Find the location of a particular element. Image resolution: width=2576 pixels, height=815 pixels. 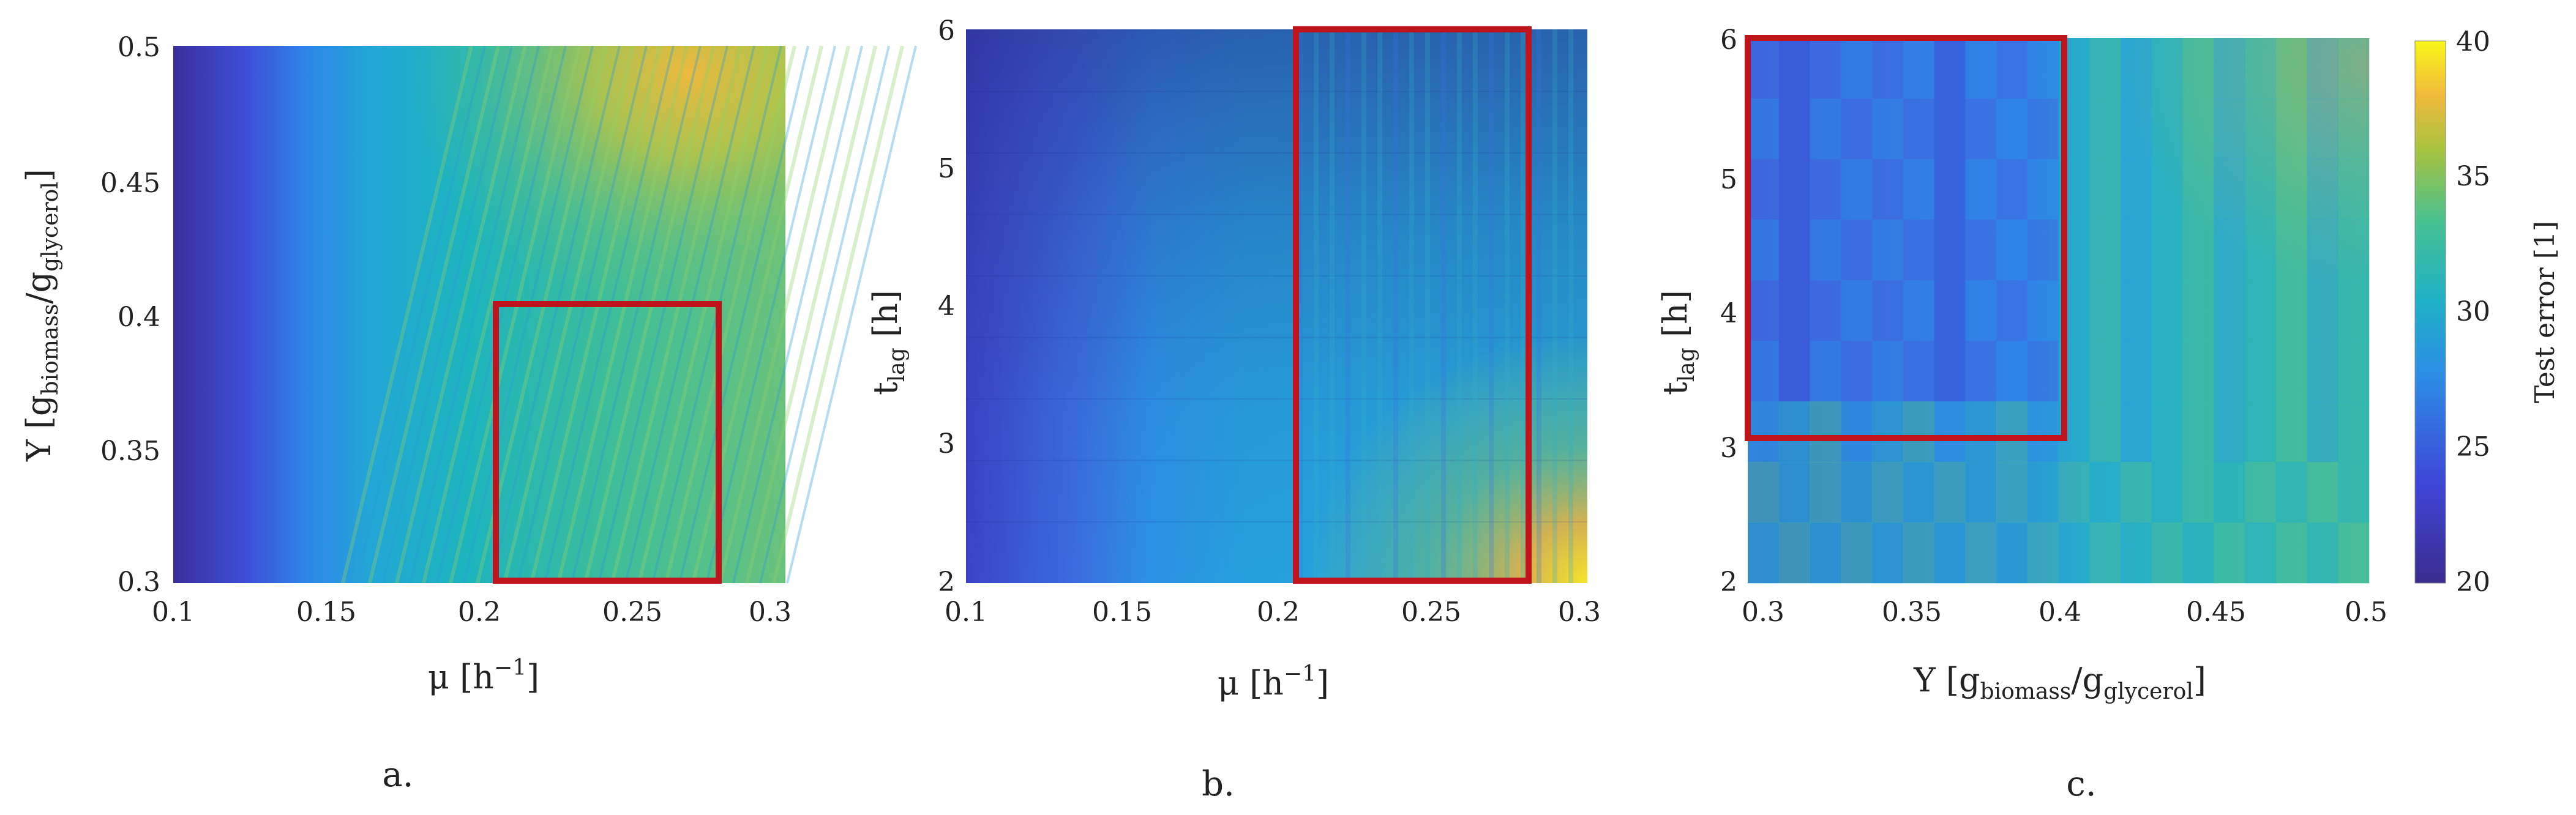

colorbar-tick-1: 25 is located at coordinates (2473, 447).